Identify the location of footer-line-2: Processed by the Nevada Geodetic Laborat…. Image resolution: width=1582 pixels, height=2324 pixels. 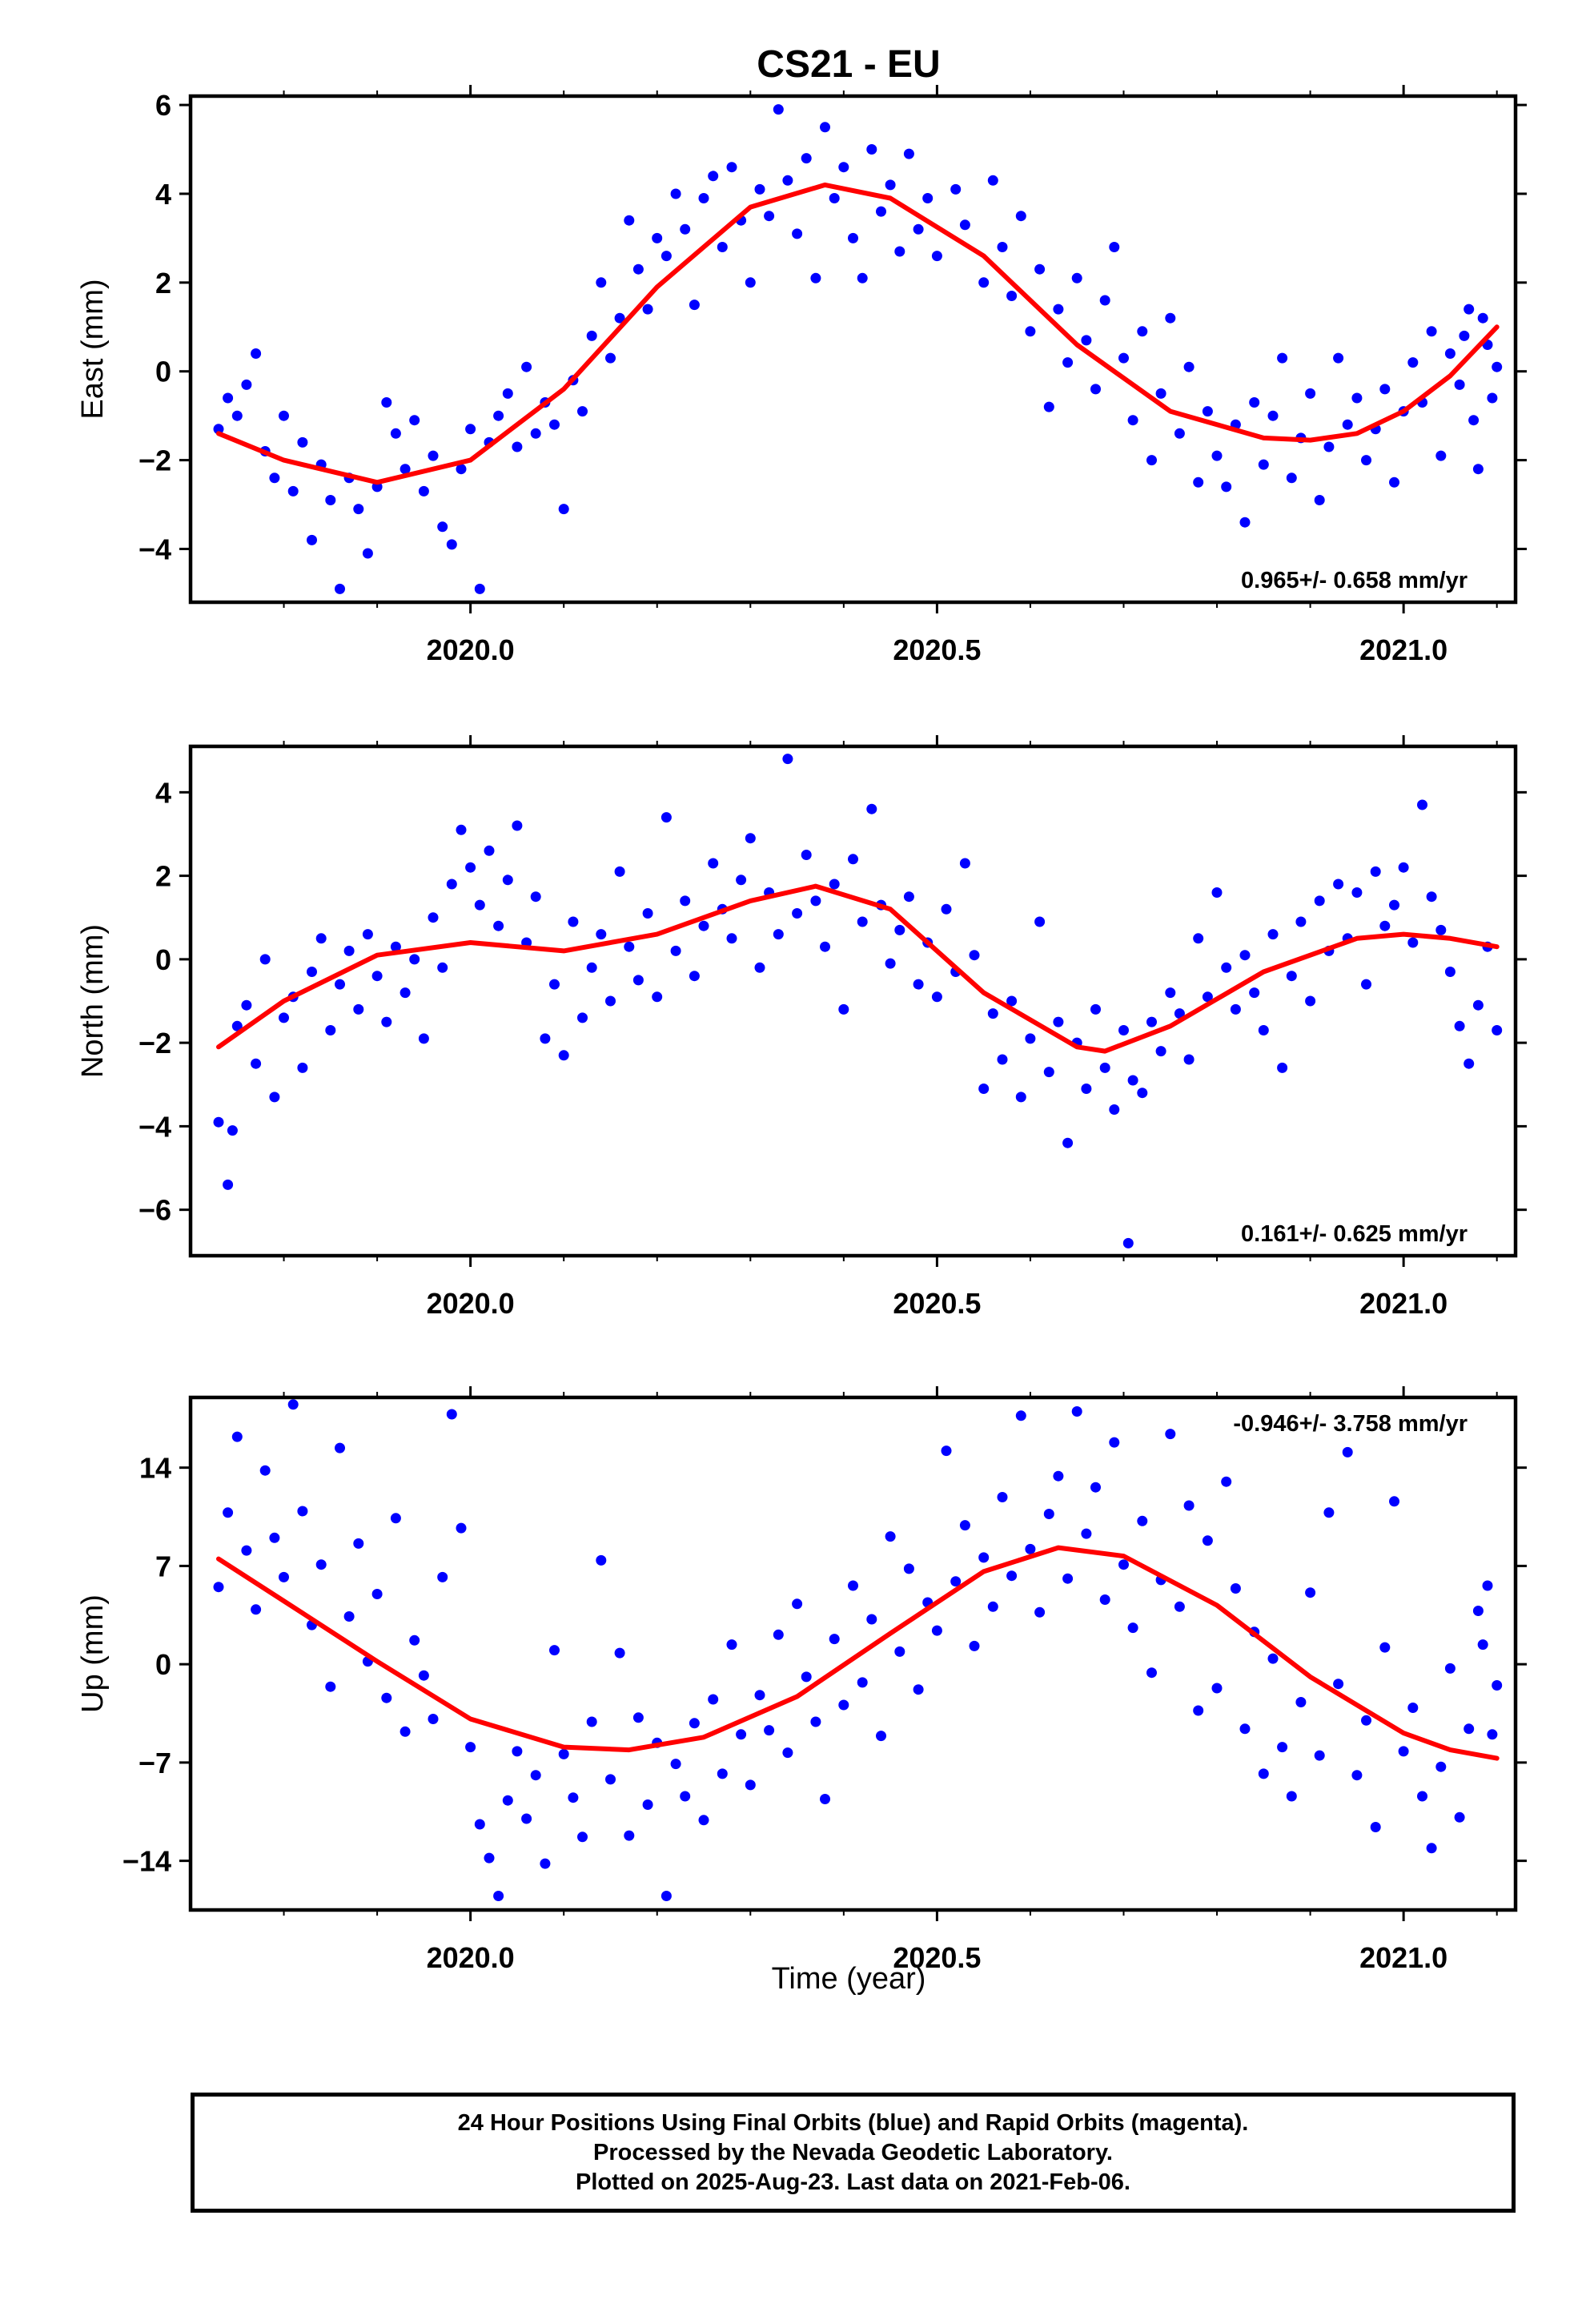
(853, 2152).